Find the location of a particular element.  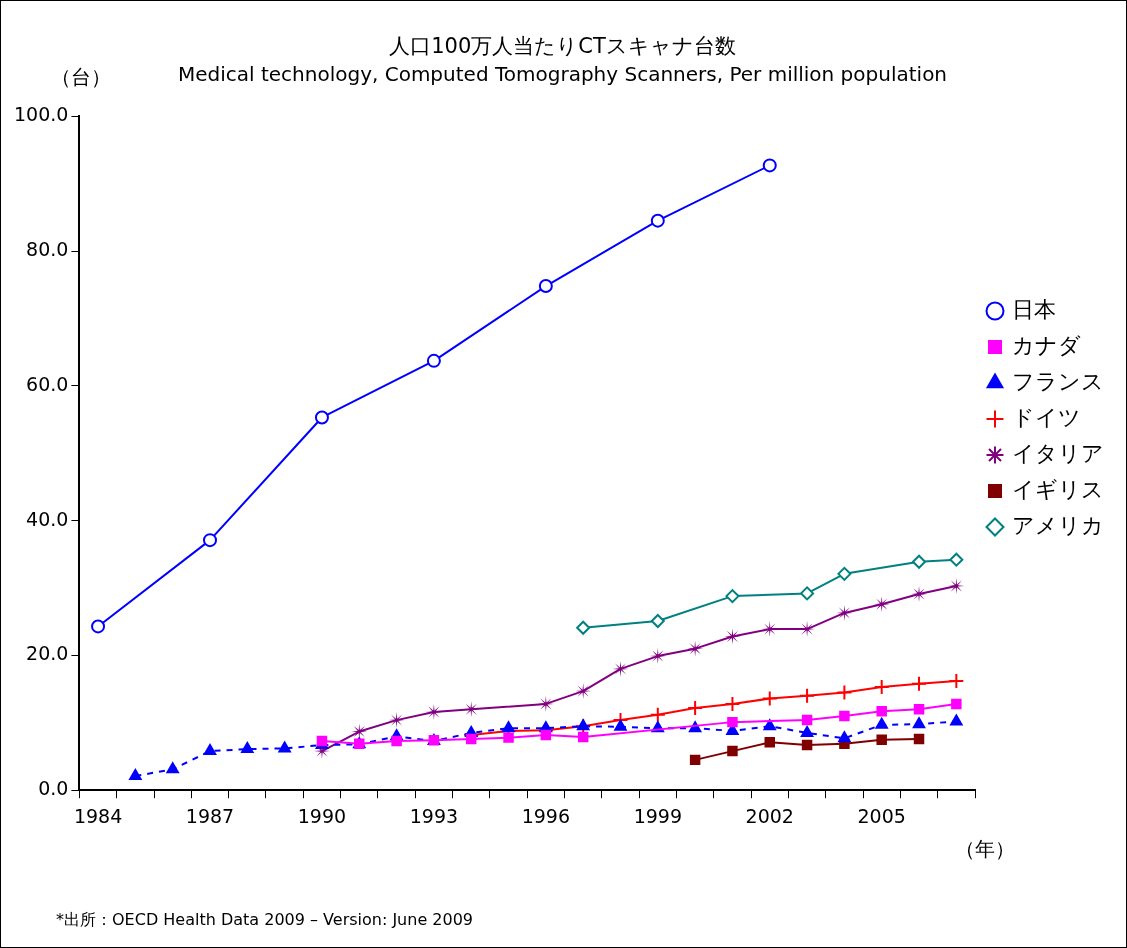

x-tick-label: 1996 is located at coordinates (546, 815).